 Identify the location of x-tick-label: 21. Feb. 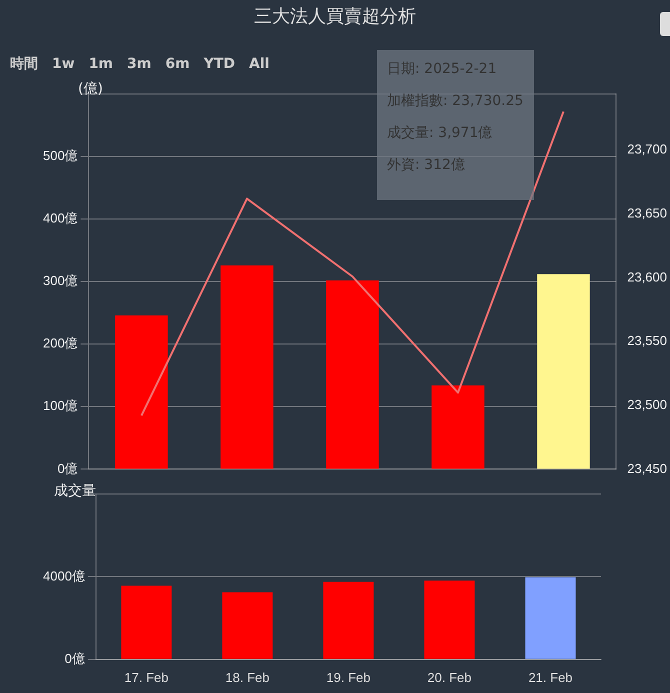
(550, 677).